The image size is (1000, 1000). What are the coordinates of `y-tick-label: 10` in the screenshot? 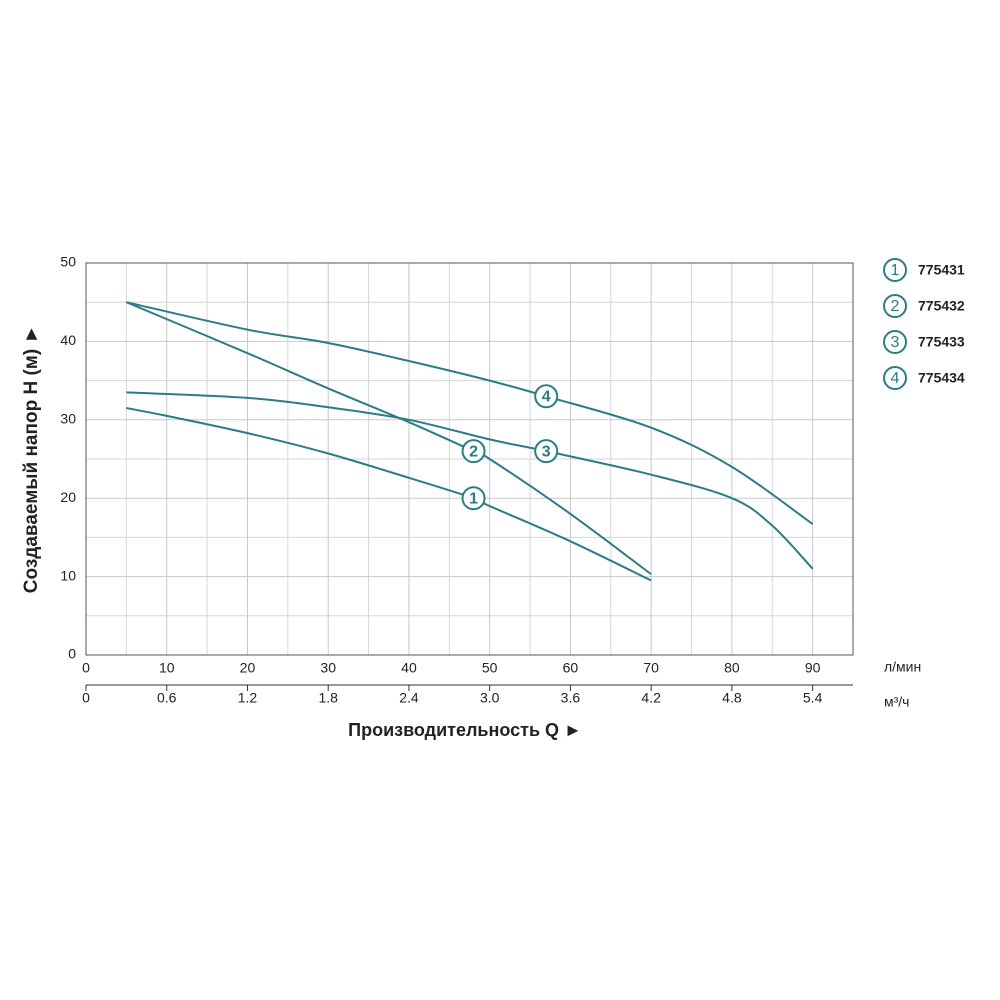 It's located at (68, 575).